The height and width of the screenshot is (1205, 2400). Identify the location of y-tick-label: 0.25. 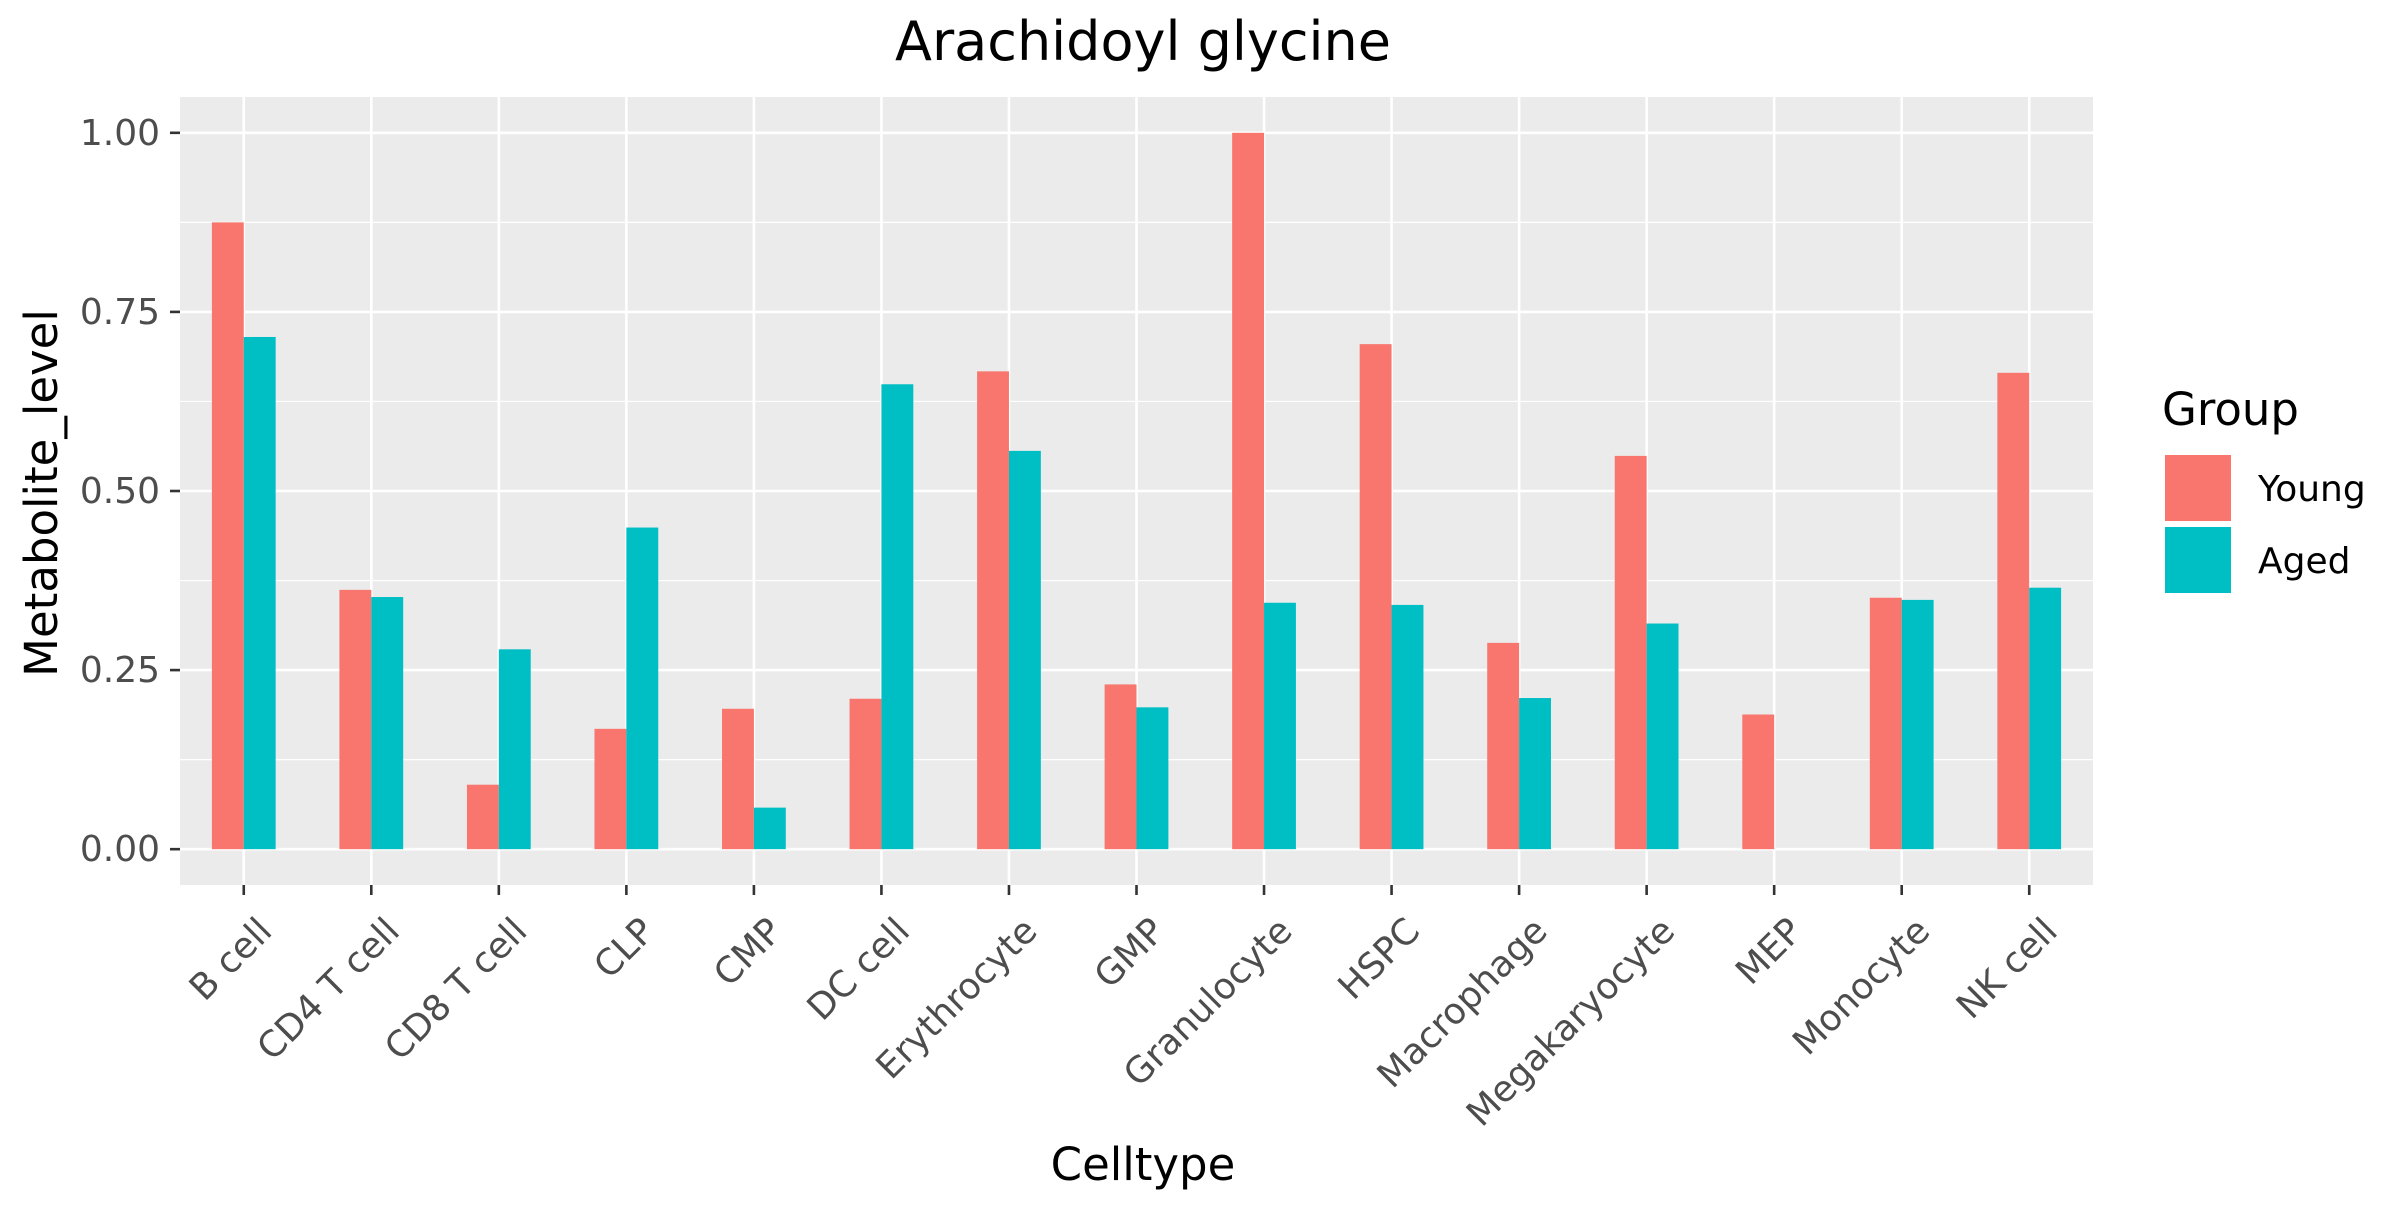
(120, 670).